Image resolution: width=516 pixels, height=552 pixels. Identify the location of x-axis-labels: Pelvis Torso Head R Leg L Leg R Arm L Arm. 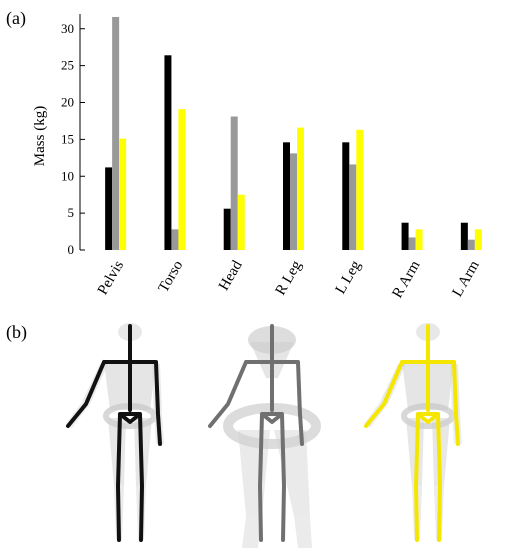
(289, 279).